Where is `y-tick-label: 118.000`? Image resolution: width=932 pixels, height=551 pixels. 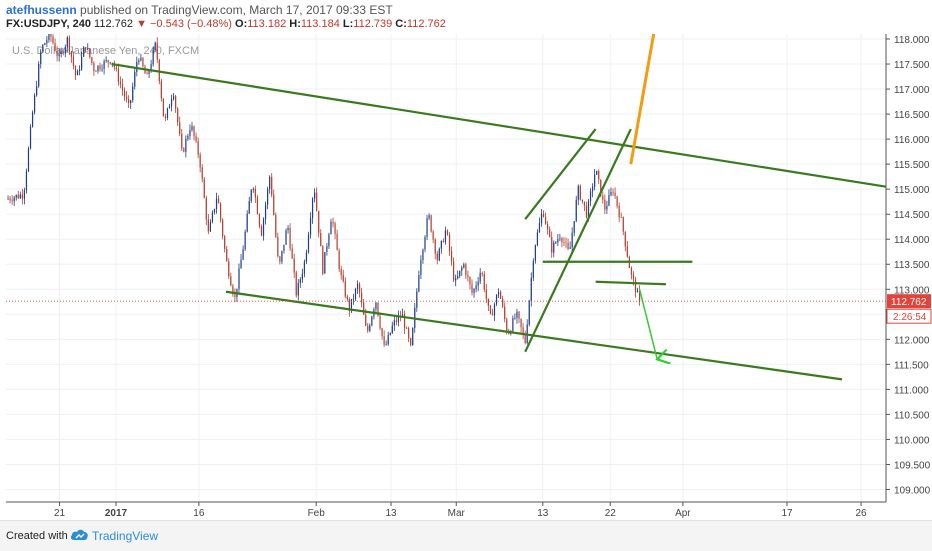 y-tick-label: 118.000 is located at coordinates (912, 40).